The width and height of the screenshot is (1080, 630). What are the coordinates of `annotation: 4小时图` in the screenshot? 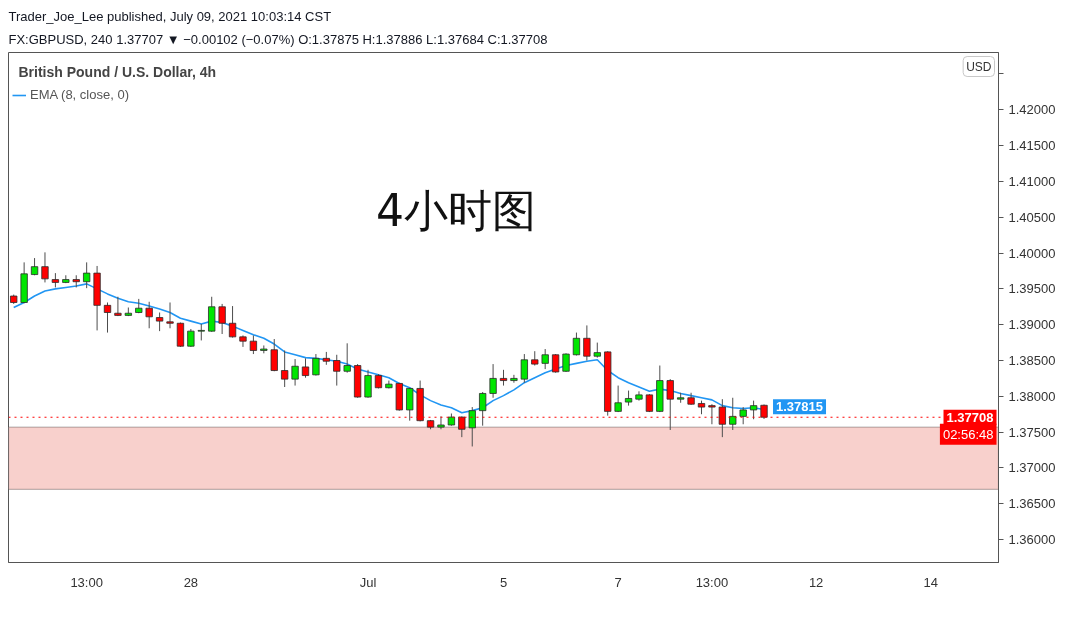 It's located at (455, 211).